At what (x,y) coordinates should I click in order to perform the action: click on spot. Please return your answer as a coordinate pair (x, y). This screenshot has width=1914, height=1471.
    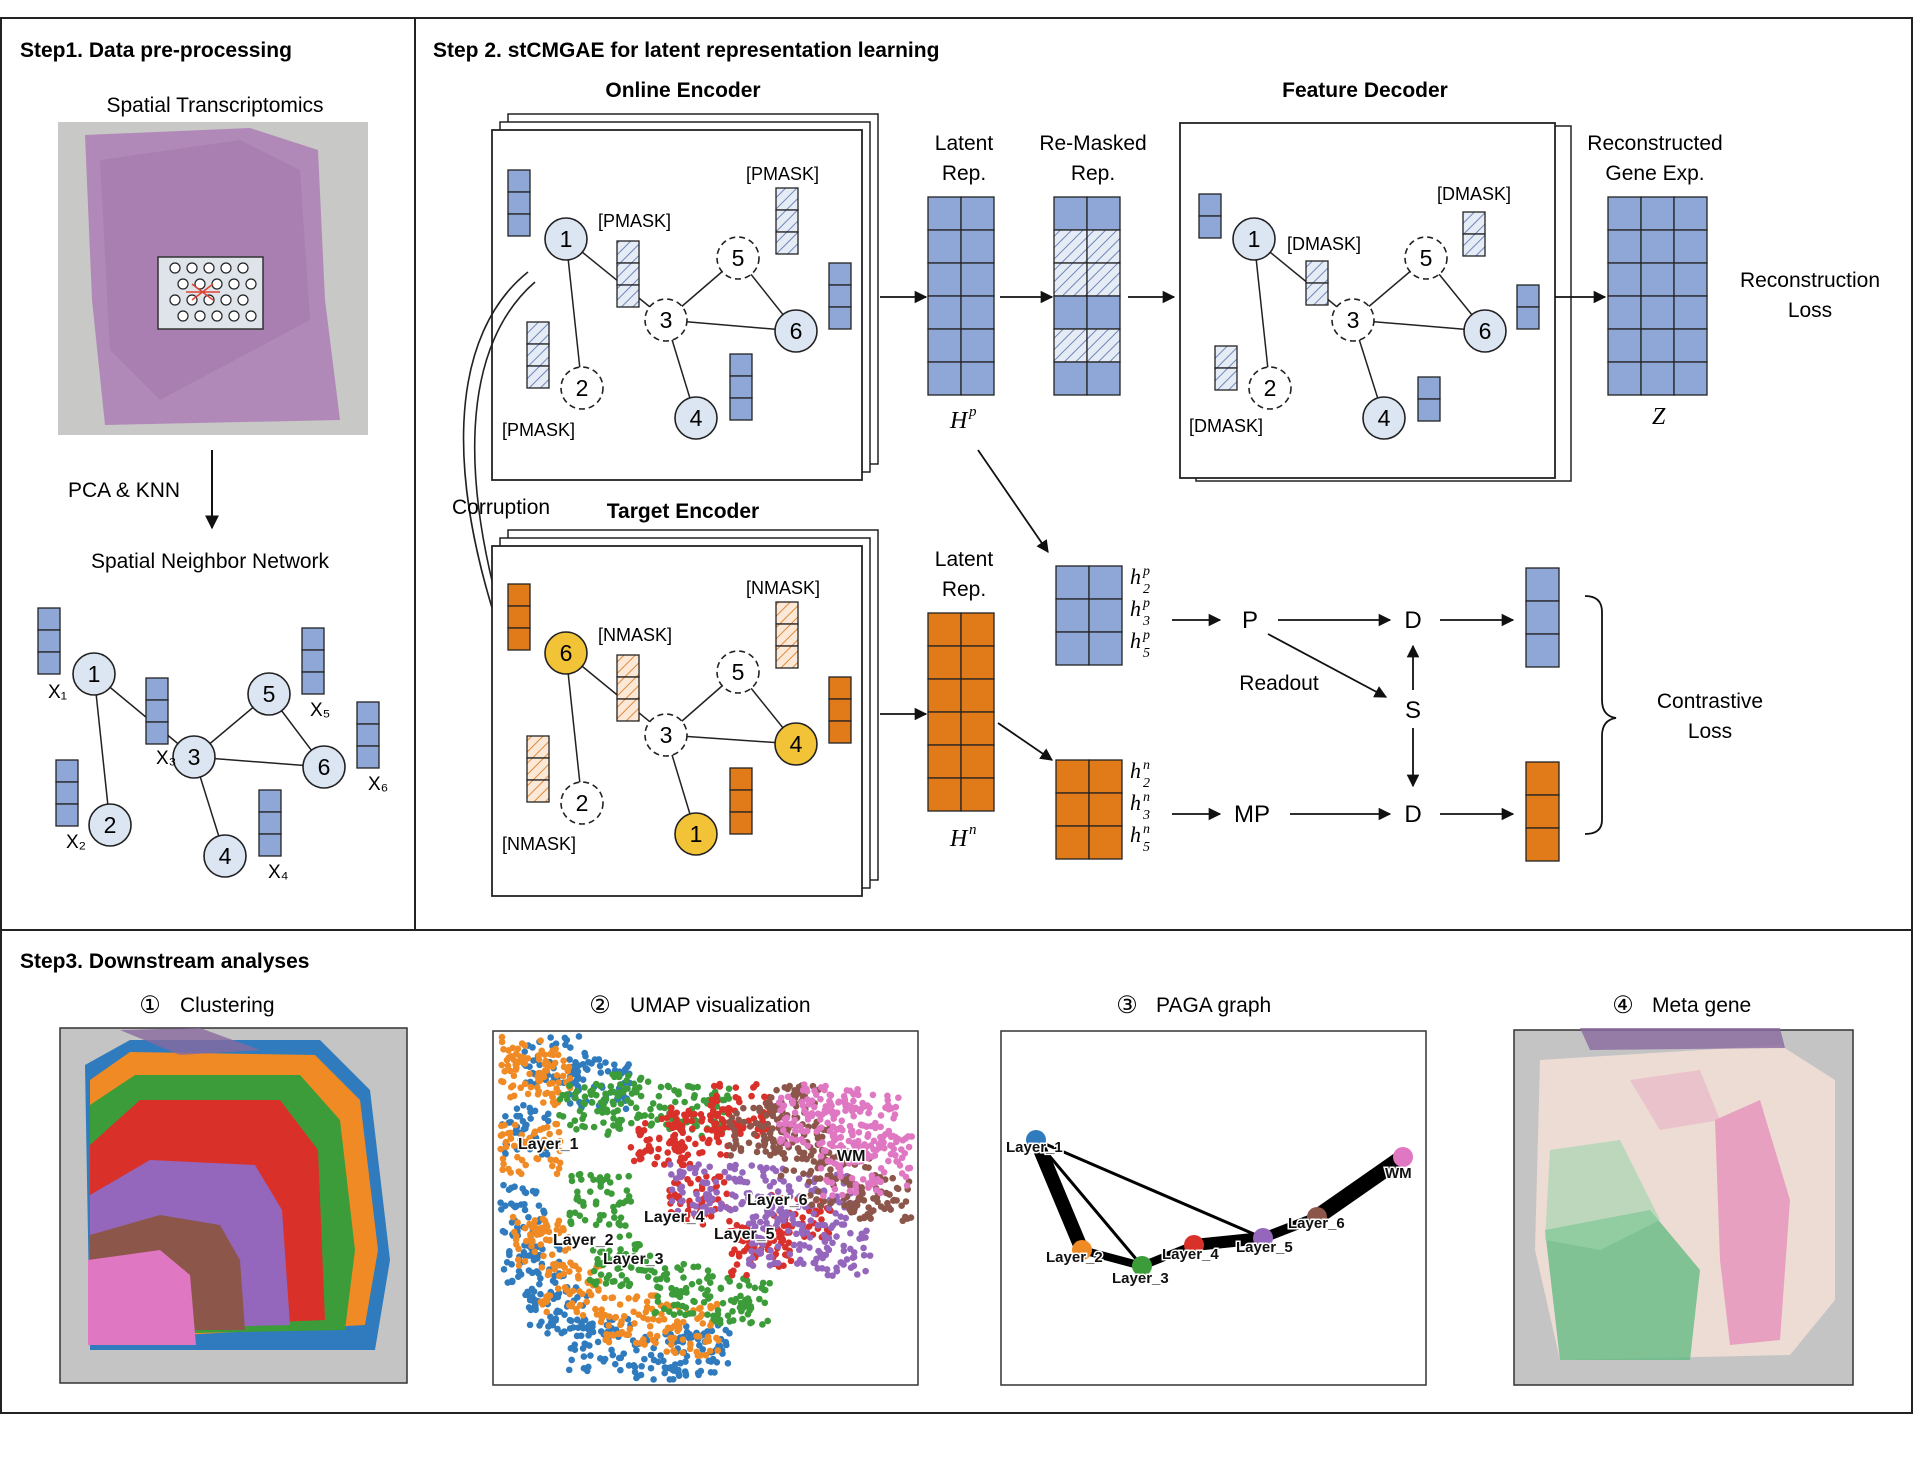
    Looking at the image, I should click on (243, 268).